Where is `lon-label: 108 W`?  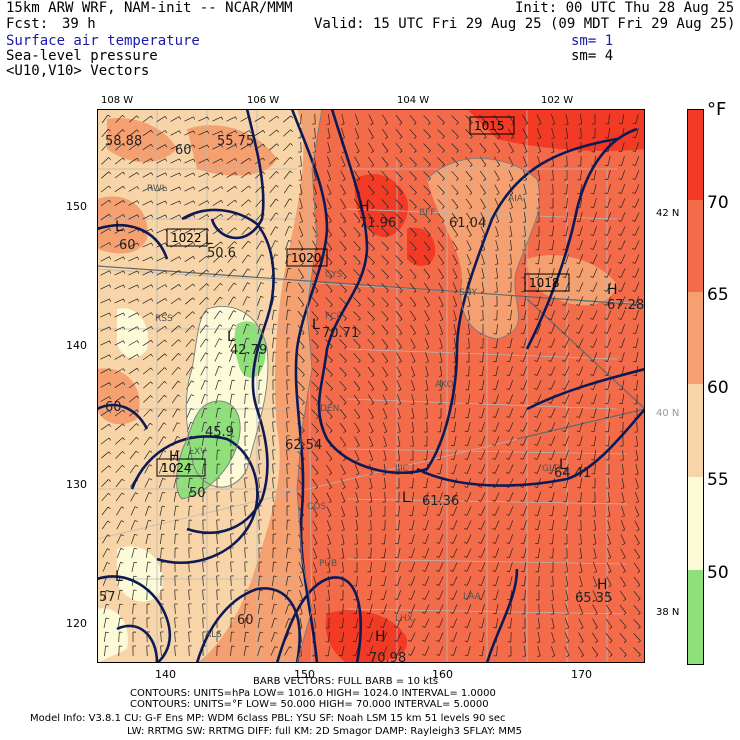 lon-label: 108 W is located at coordinates (117, 100).